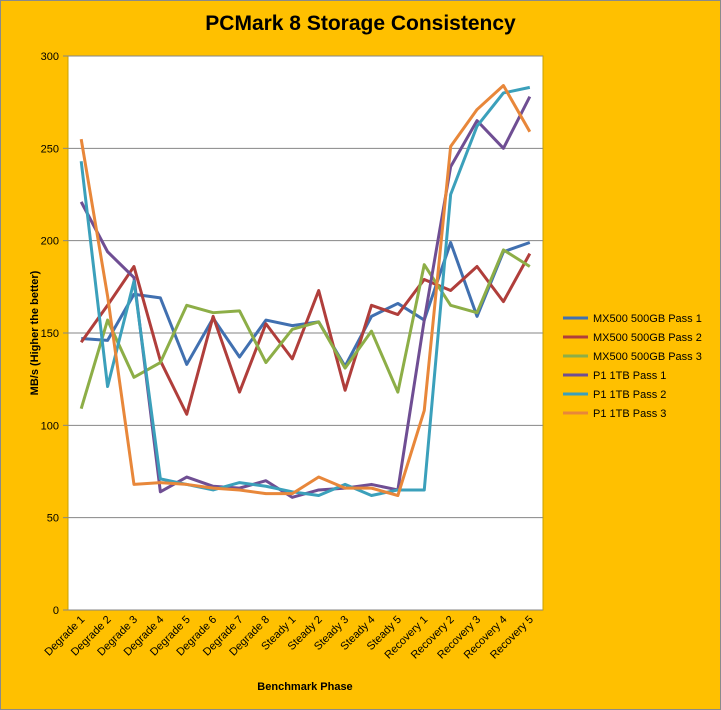 The width and height of the screenshot is (721, 710). Describe the element at coordinates (53, 519) in the screenshot. I see `y-tick-label: 50` at that location.